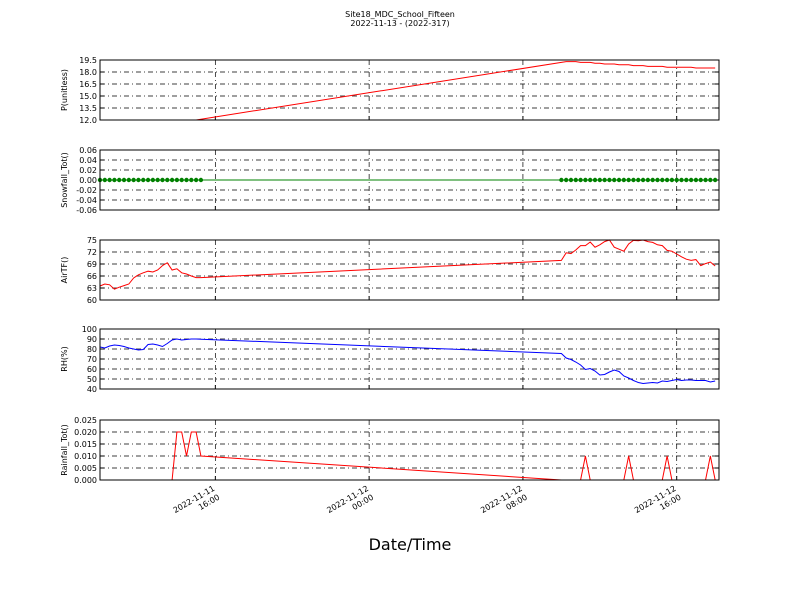  Describe the element at coordinates (92, 349) in the screenshot. I see `y-tick-label: 80` at that location.